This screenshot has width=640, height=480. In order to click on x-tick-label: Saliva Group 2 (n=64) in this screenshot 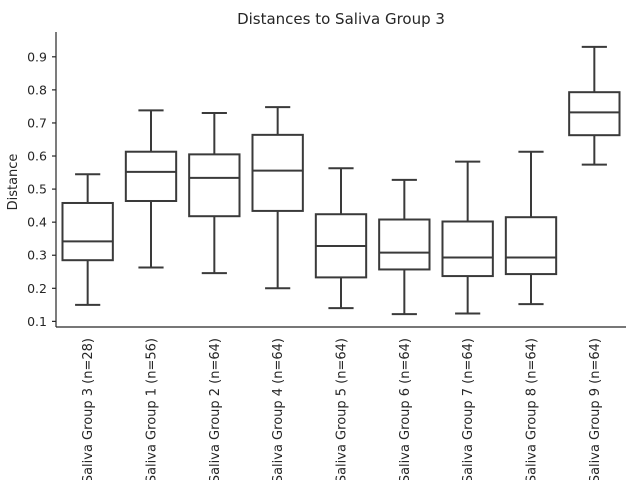, I will do `click(215, 409)`.